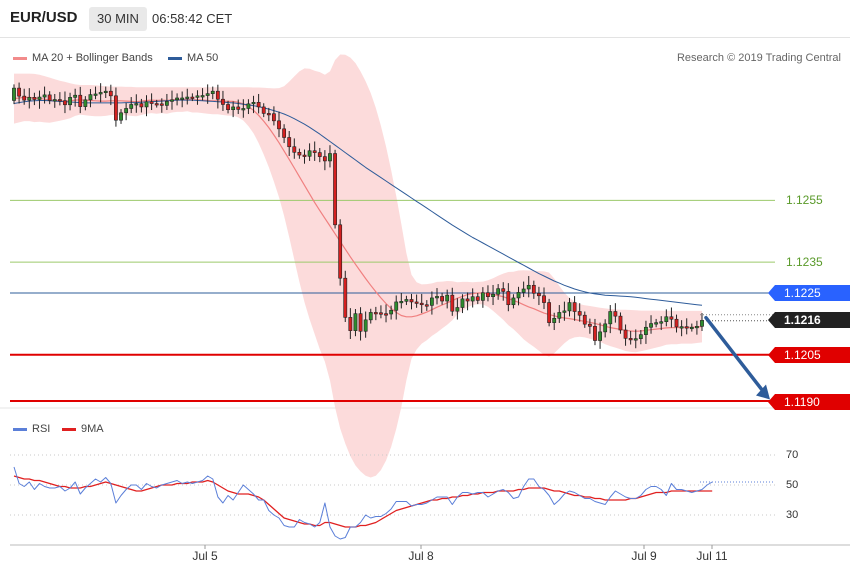 Image resolution: width=850 pixels, height=576 pixels. I want to click on price-tag-1190: 1.1190, so click(809, 402).